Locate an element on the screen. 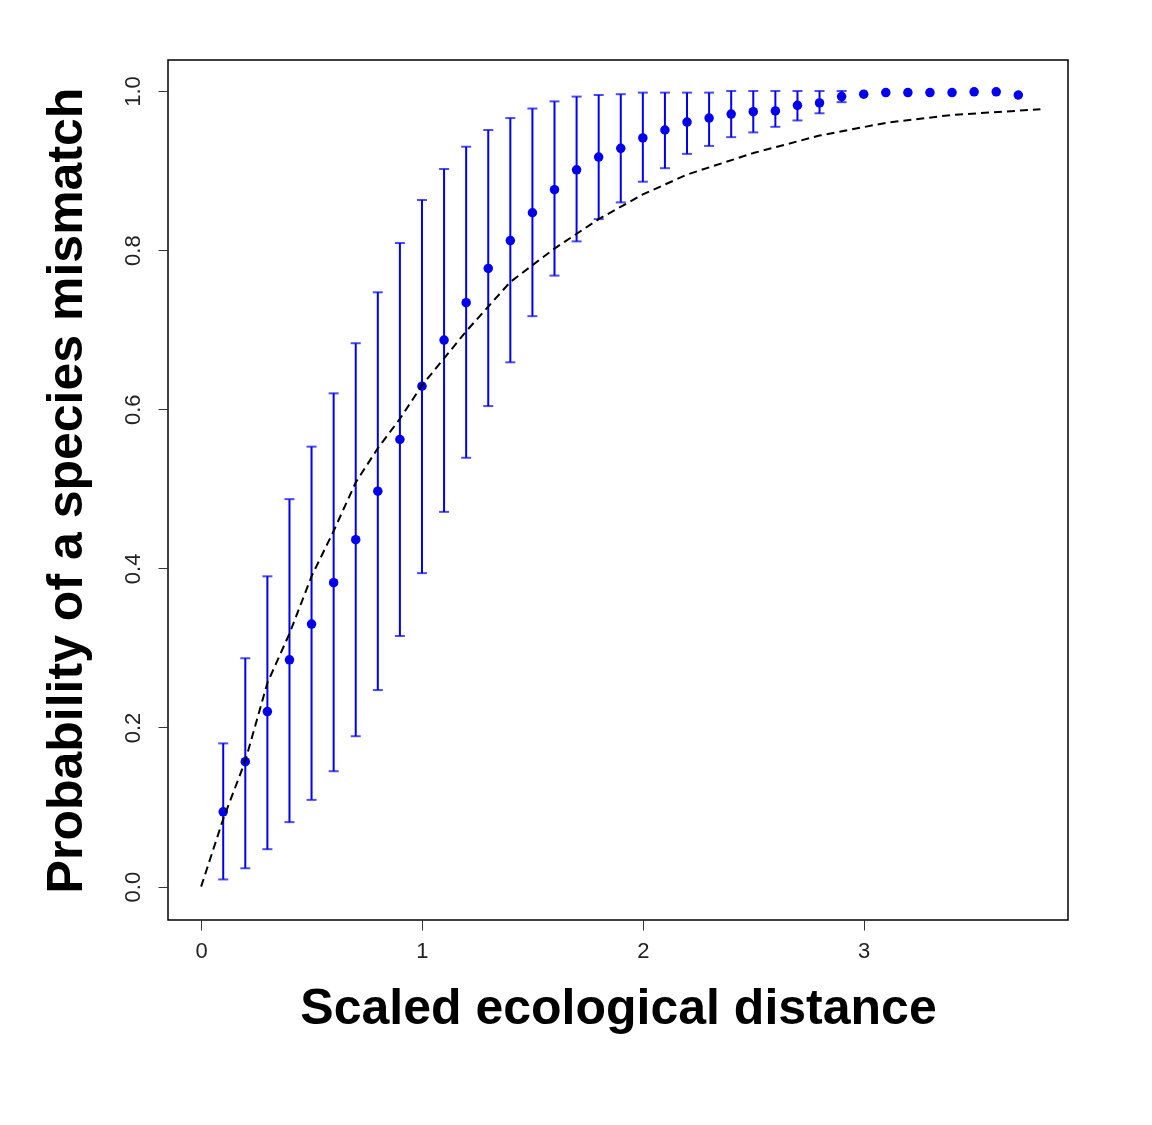 This screenshot has height=1125, width=1152. y-tick-label: 0.6 is located at coordinates (132, 410).